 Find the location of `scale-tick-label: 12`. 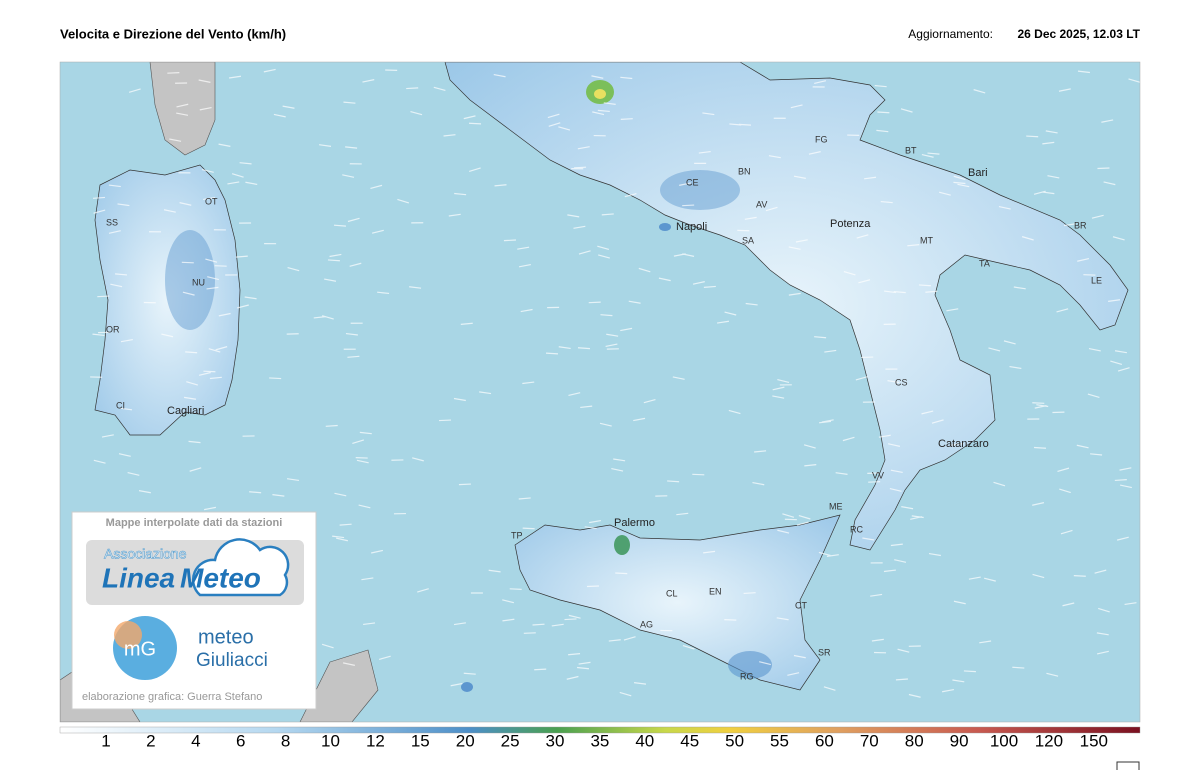

scale-tick-label: 12 is located at coordinates (375, 740).